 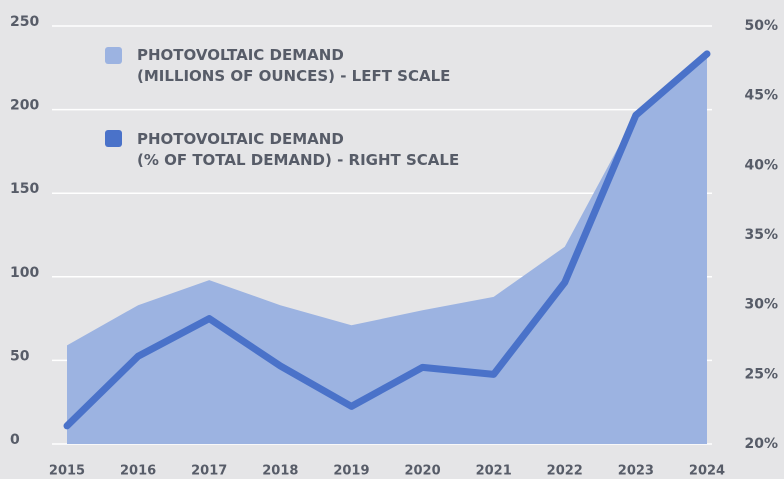 I want to click on y2-tick-label: 20%, so click(x=761, y=444).